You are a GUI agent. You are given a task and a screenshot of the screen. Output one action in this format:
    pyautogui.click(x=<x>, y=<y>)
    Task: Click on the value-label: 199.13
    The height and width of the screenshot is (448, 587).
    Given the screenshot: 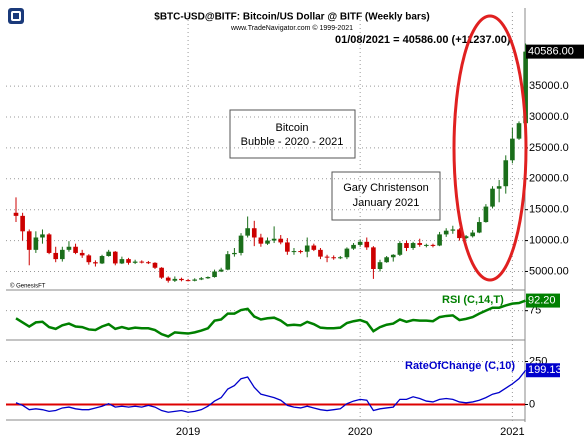 What is the action you would take?
    pyautogui.click(x=545, y=370)
    